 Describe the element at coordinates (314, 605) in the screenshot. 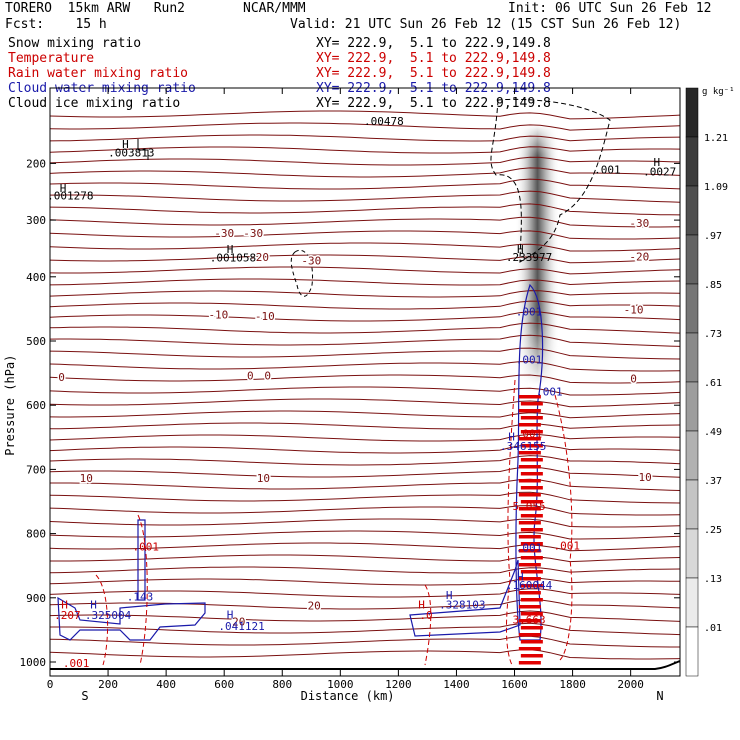

I see `temperature-label: 20` at that location.